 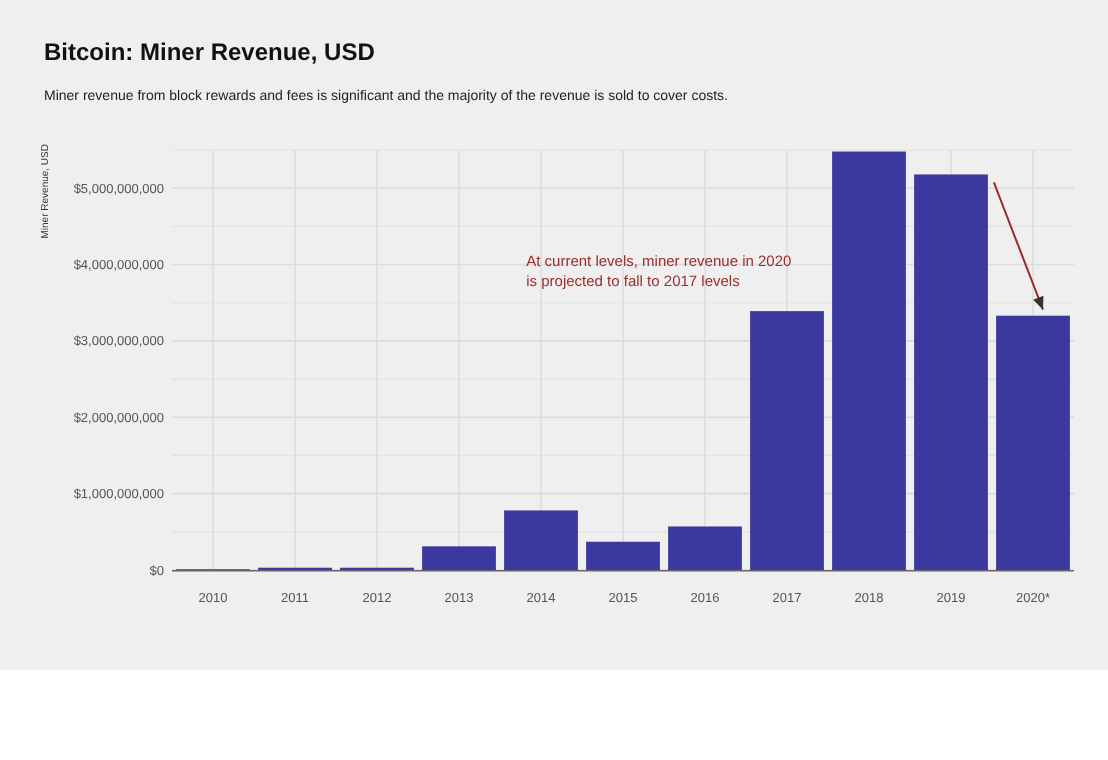 What do you see at coordinates (210, 52) in the screenshot?
I see `chart-title: Bitcoin: Miner Revenue, USD` at bounding box center [210, 52].